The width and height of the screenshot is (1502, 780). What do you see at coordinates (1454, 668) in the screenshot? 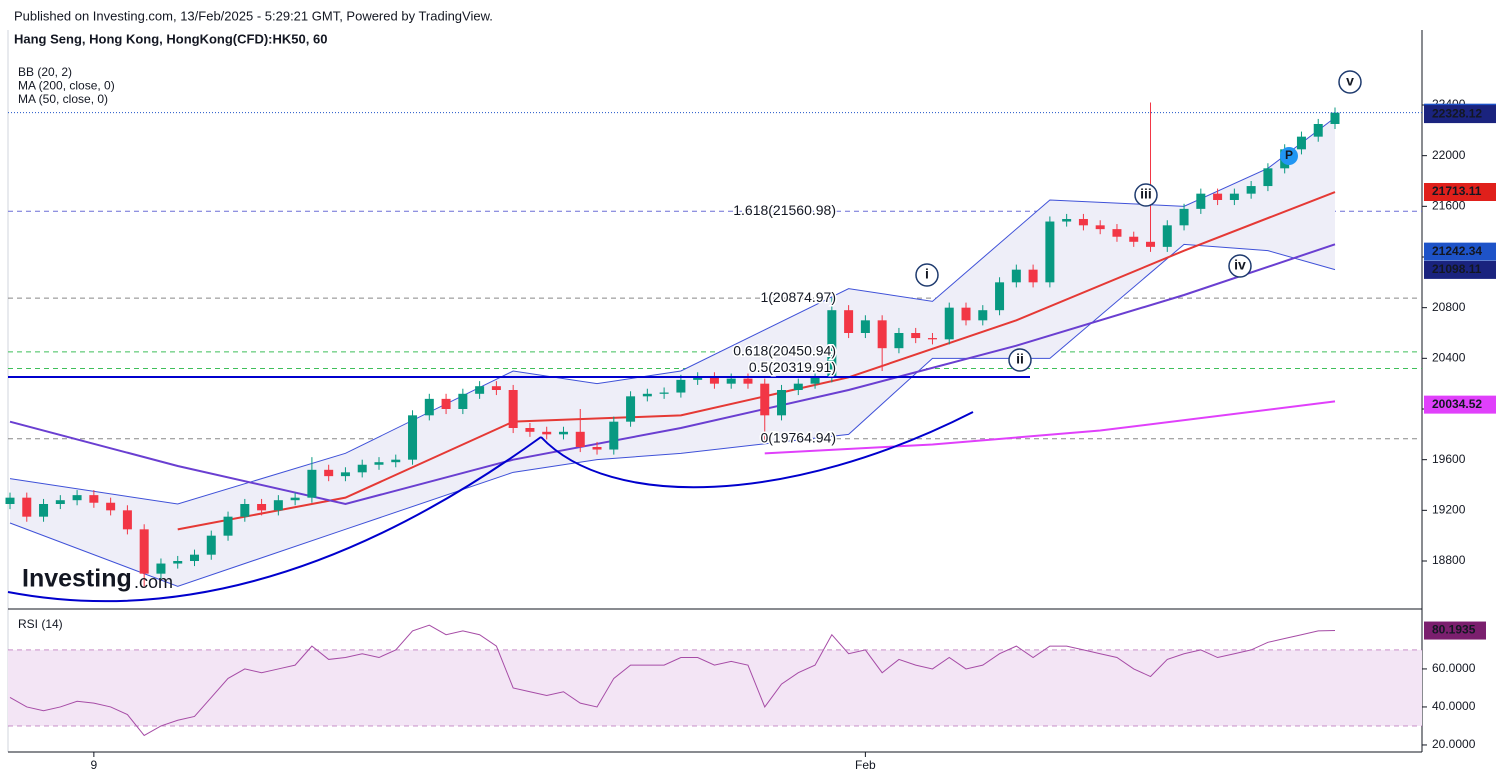
I see `rsi-tick-label: 60.0000` at bounding box center [1454, 668].